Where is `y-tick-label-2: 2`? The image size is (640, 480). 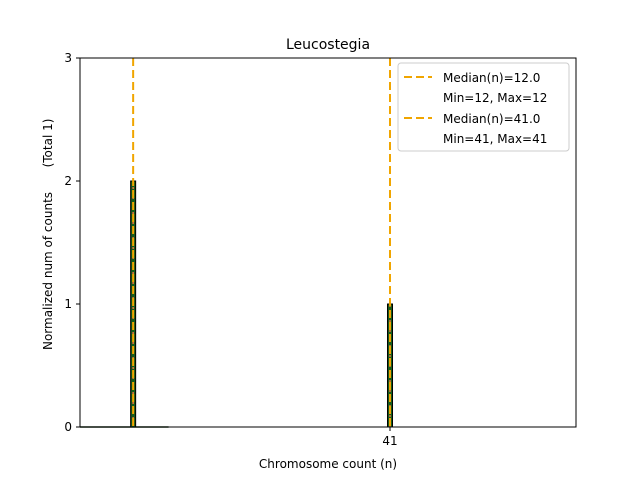 y-tick-label-2: 2 is located at coordinates (68, 181).